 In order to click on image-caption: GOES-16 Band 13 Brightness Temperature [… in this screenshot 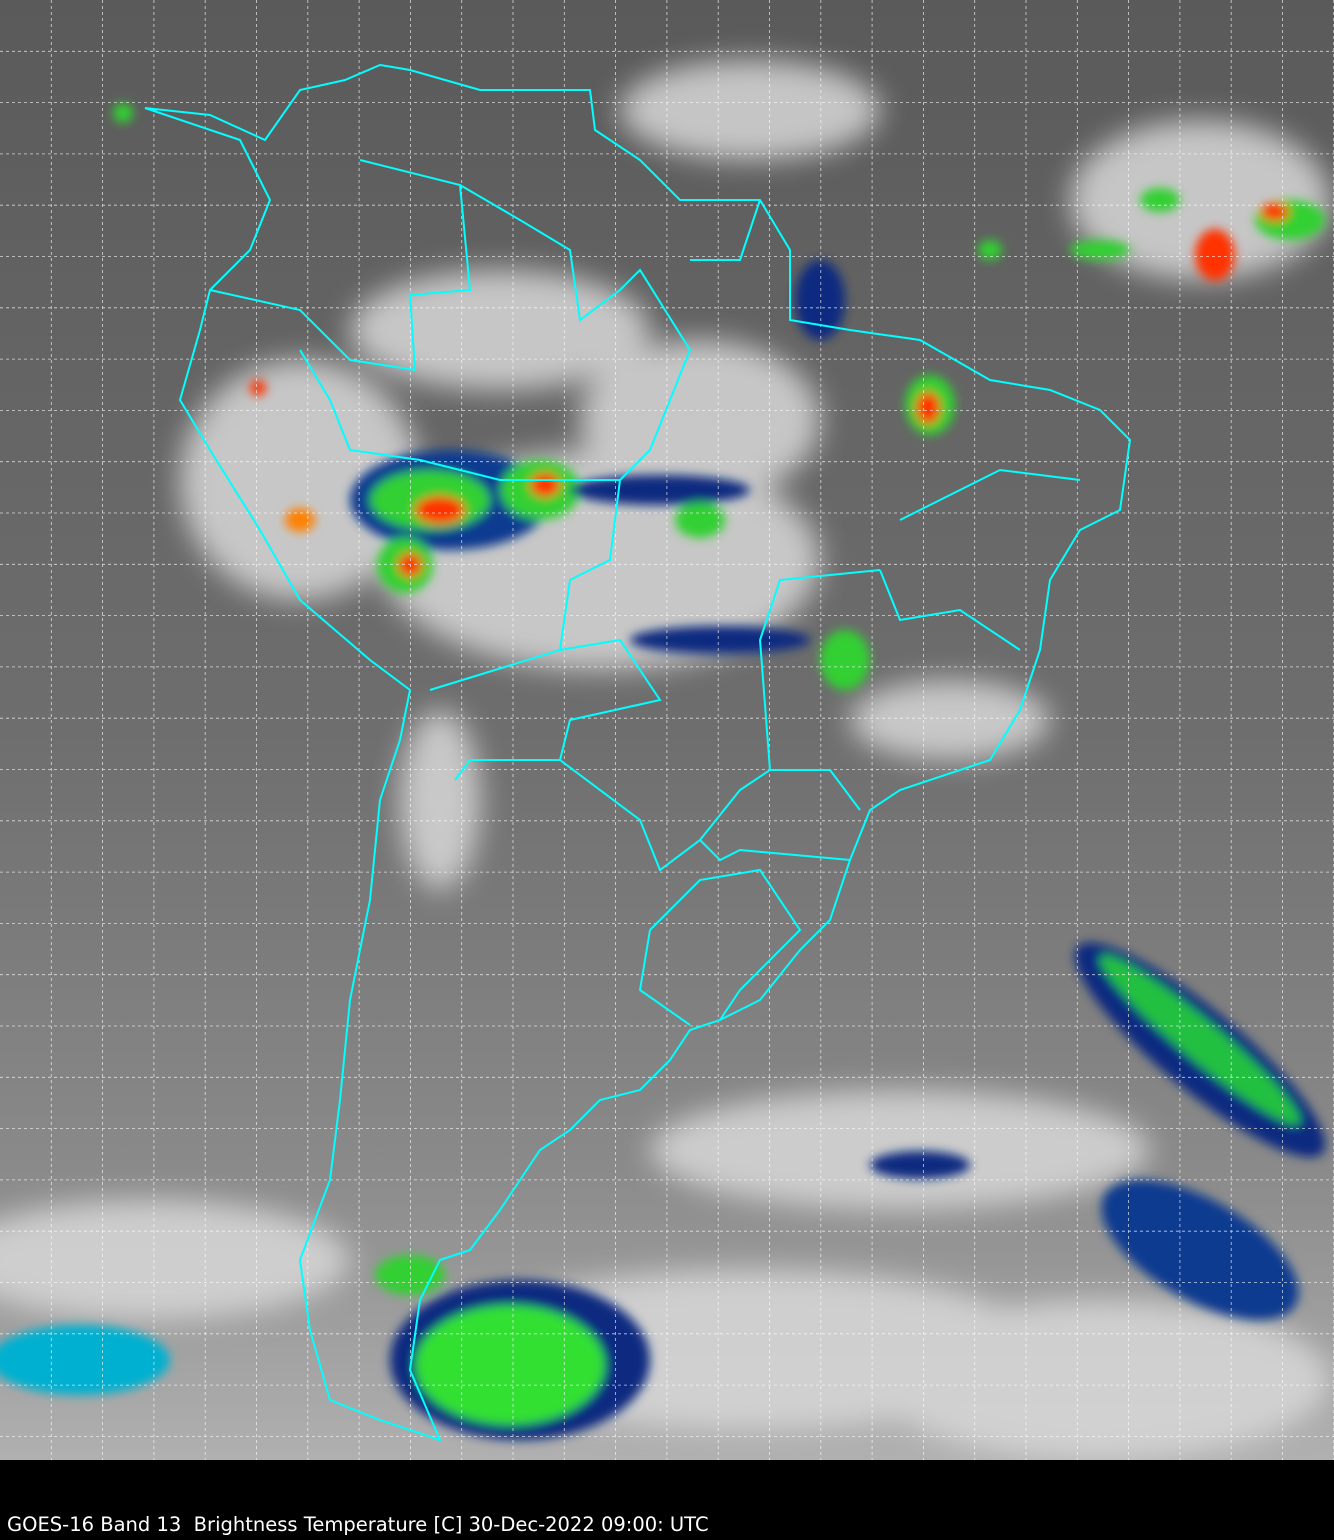, I will do `click(358, 1524)`.